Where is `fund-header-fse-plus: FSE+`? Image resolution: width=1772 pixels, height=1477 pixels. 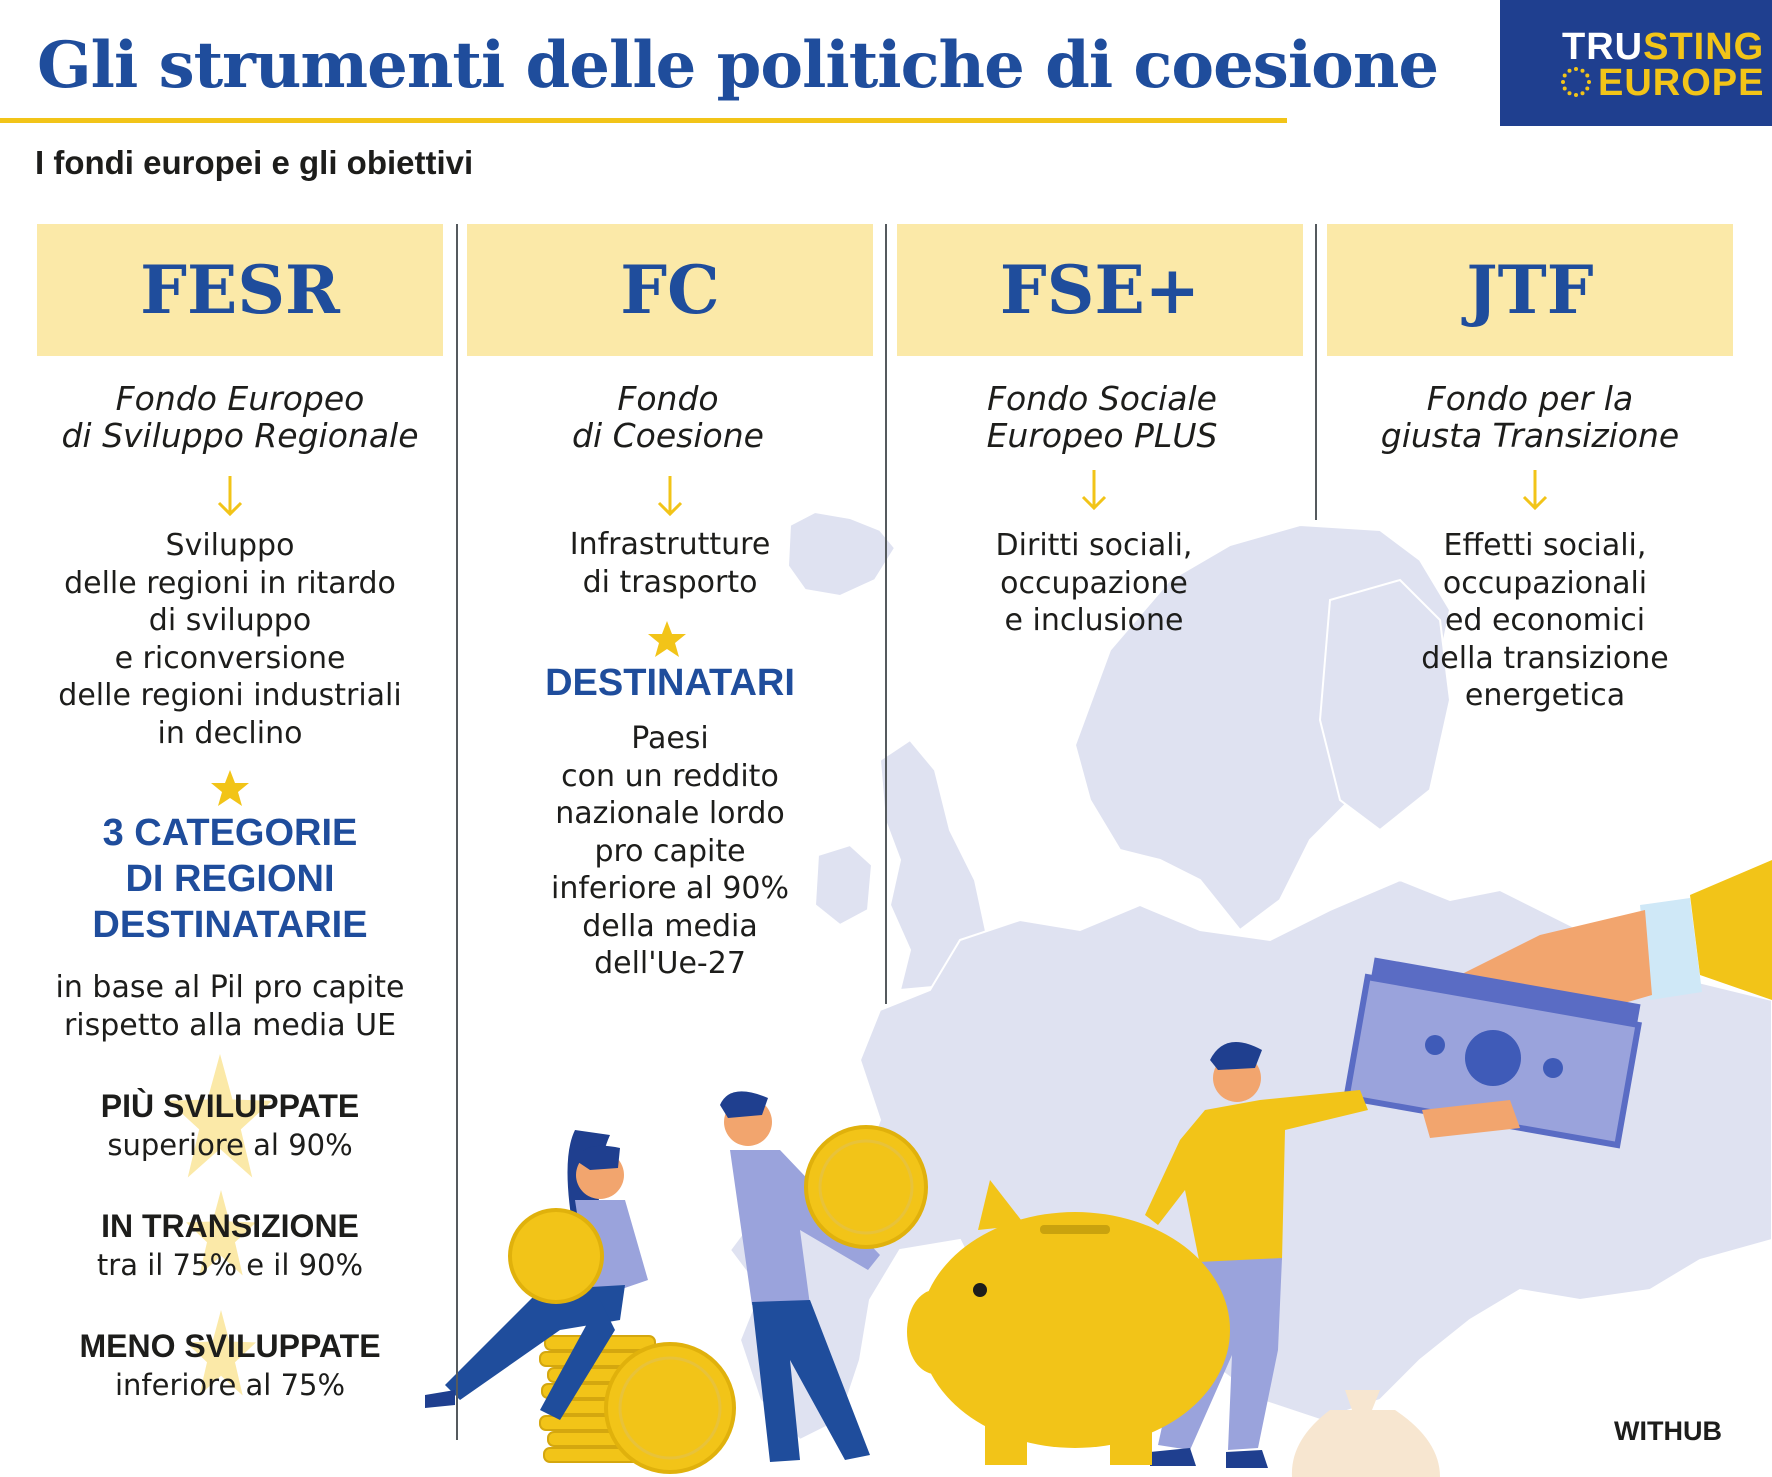 fund-header-fse-plus: FSE+ is located at coordinates (1100, 290).